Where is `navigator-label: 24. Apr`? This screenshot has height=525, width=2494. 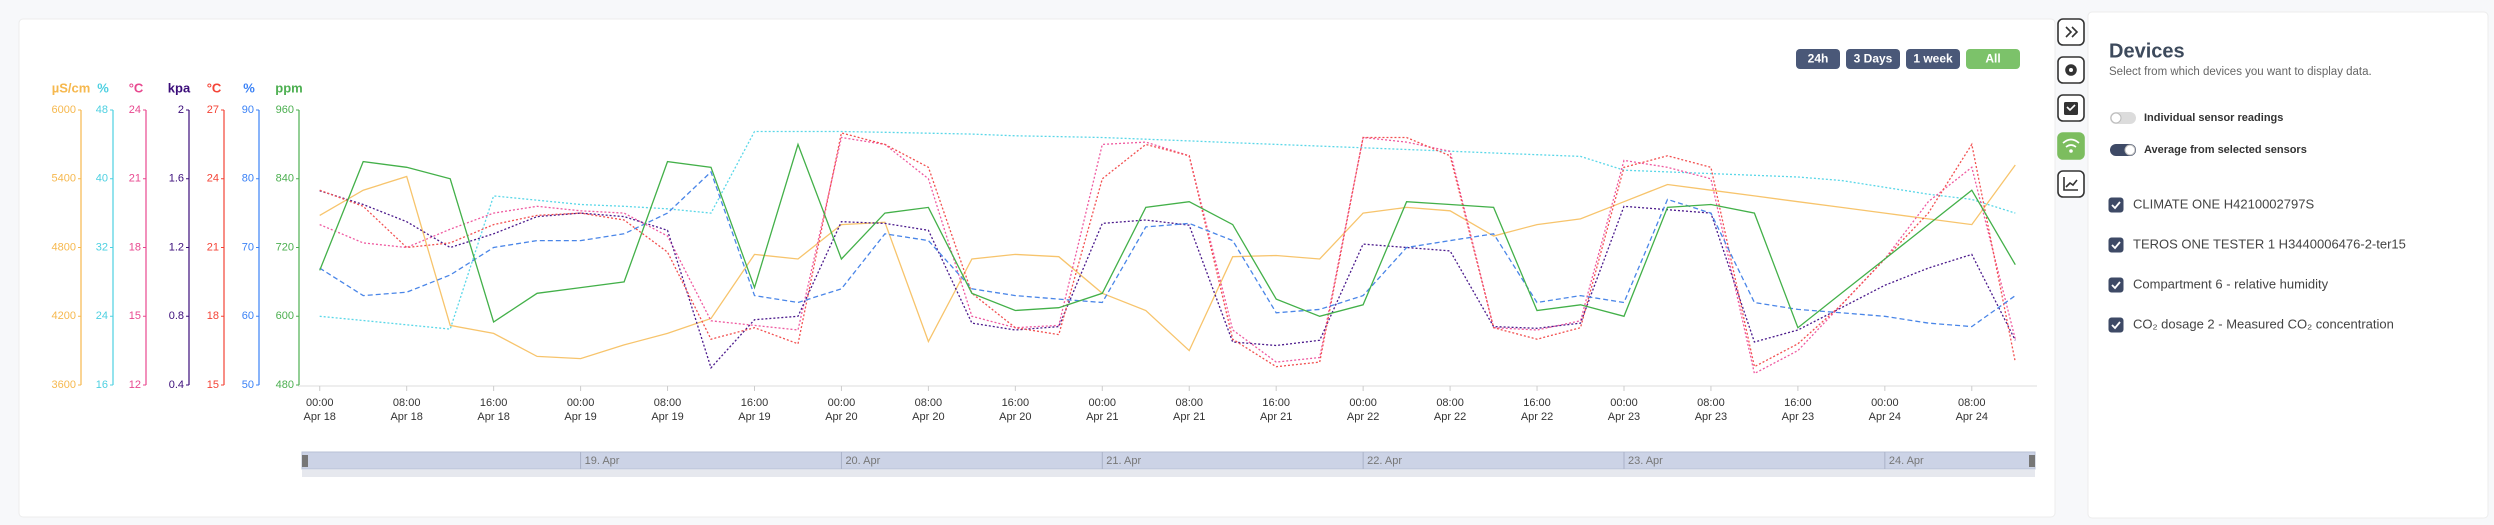 navigator-label: 24. Apr is located at coordinates (1906, 461).